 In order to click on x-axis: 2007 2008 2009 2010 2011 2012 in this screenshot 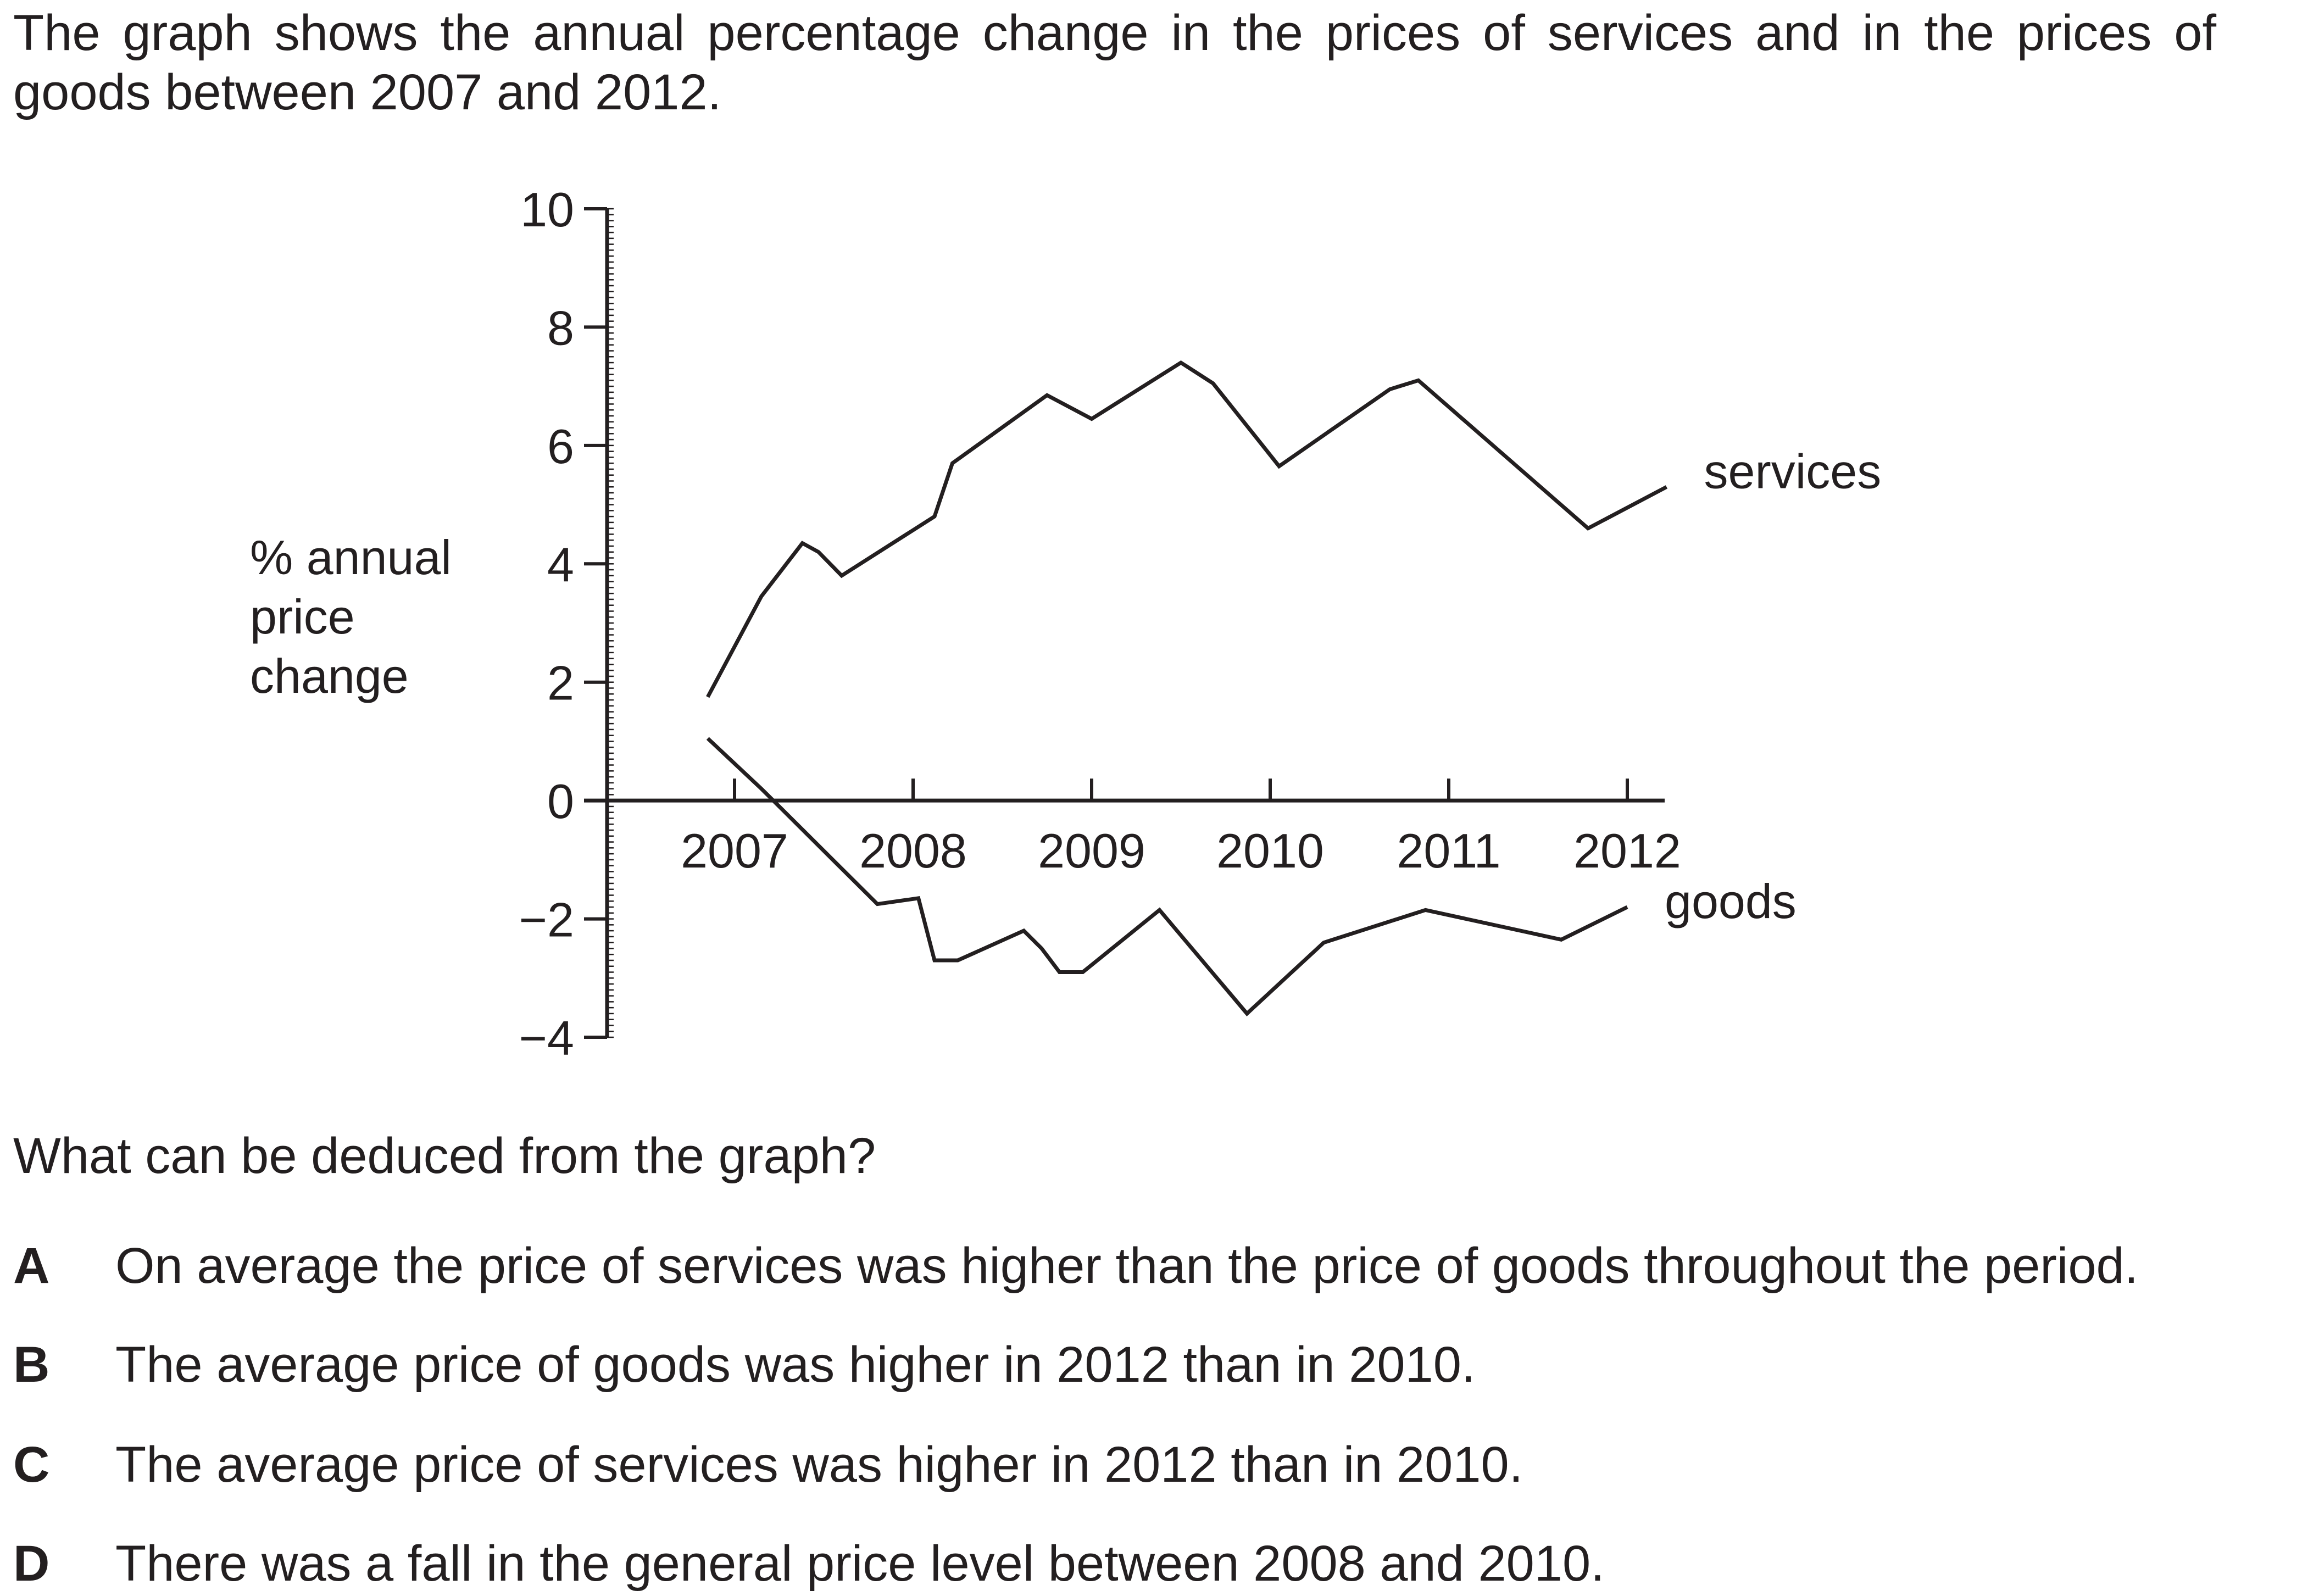, I will do `click(1132, 828)`.